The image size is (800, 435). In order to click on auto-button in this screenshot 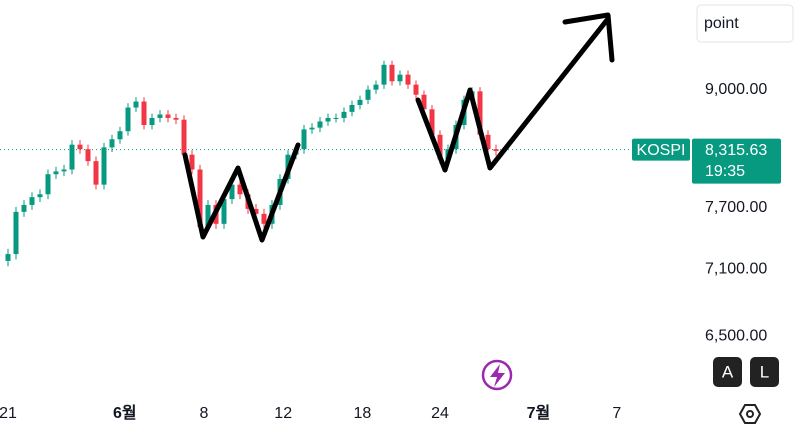, I will do `click(727, 372)`.